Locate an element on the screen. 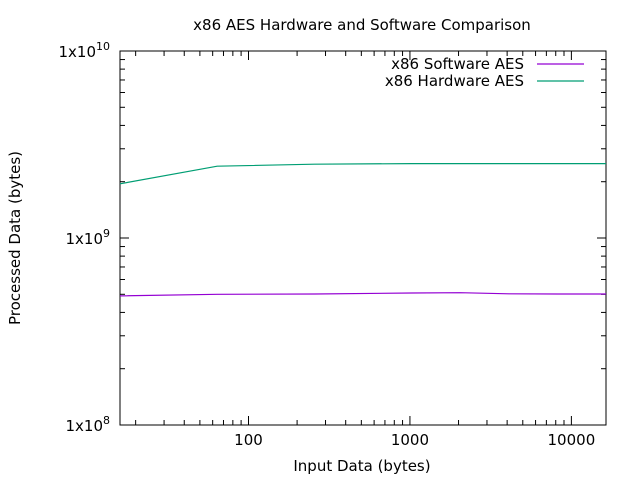 The image size is (640, 480). x-tick-label: 10000 is located at coordinates (572, 440).